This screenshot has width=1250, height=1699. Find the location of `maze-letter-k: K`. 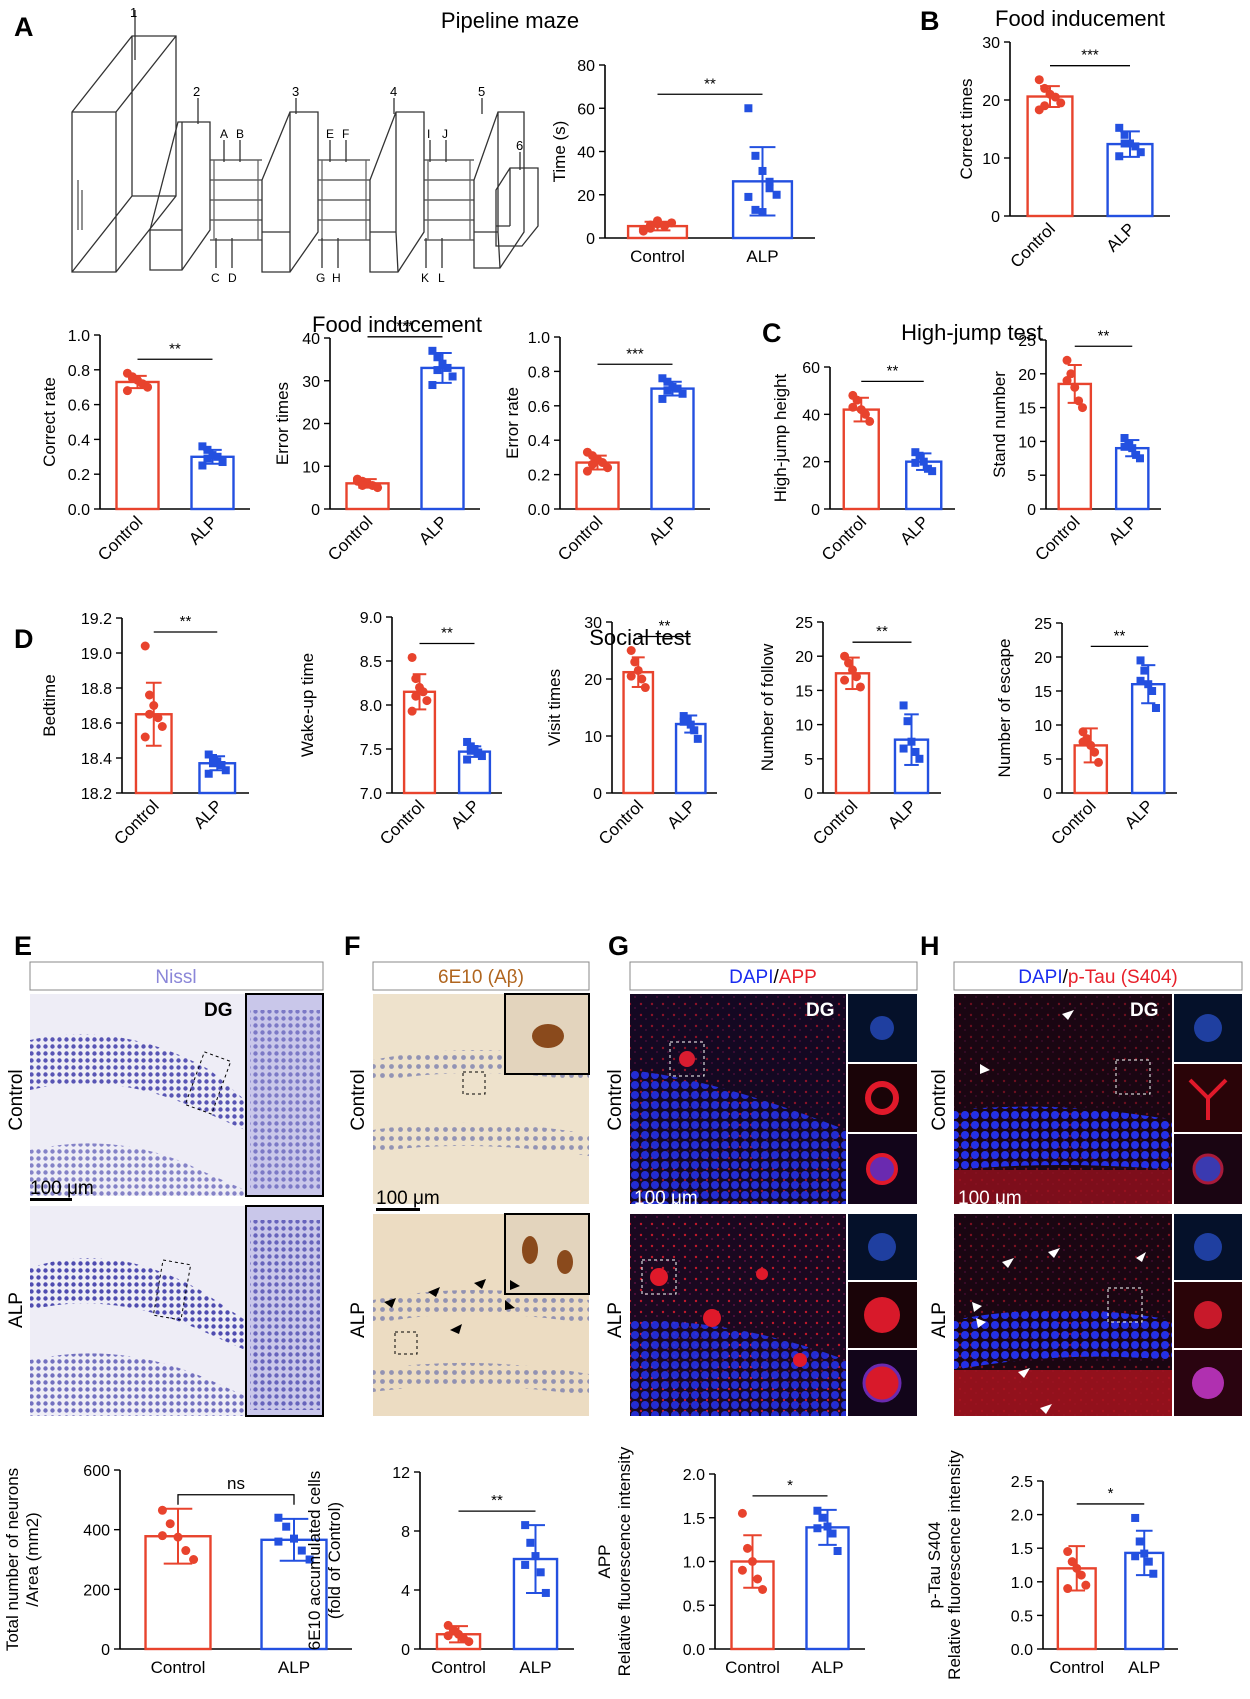

maze-letter-k: K is located at coordinates (425, 278).